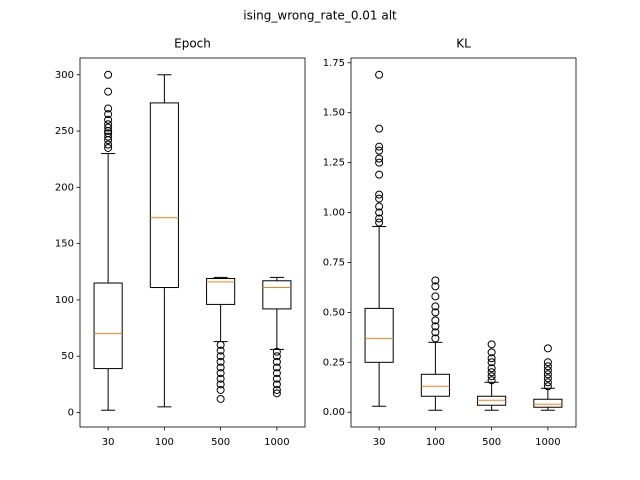 This screenshot has height=480, width=640. Describe the element at coordinates (192, 44) in the screenshot. I see `axes-title: Epoch` at that location.